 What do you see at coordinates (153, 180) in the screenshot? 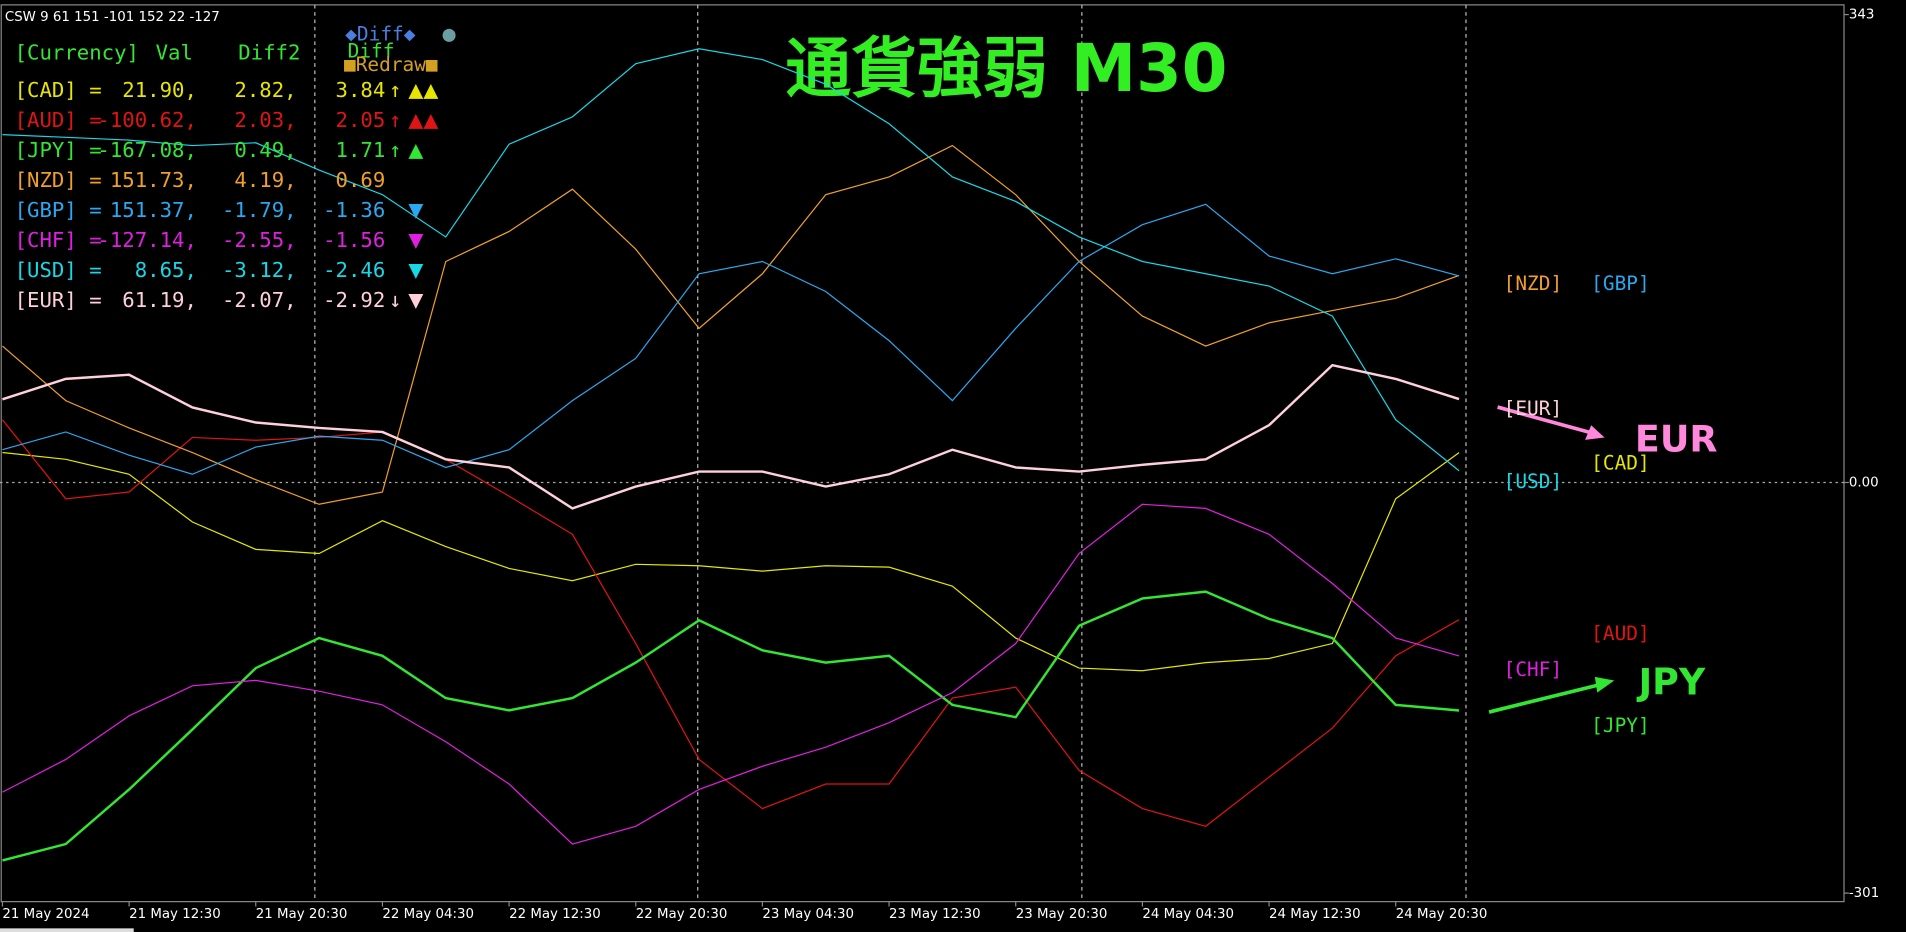
I see `panel-cell: 151.73,` at bounding box center [153, 180].